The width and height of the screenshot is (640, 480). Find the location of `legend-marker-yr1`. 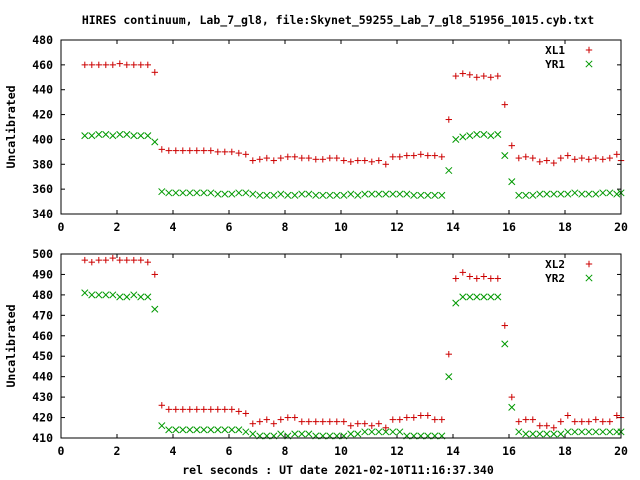

legend-marker-yr1 is located at coordinates (589, 64).